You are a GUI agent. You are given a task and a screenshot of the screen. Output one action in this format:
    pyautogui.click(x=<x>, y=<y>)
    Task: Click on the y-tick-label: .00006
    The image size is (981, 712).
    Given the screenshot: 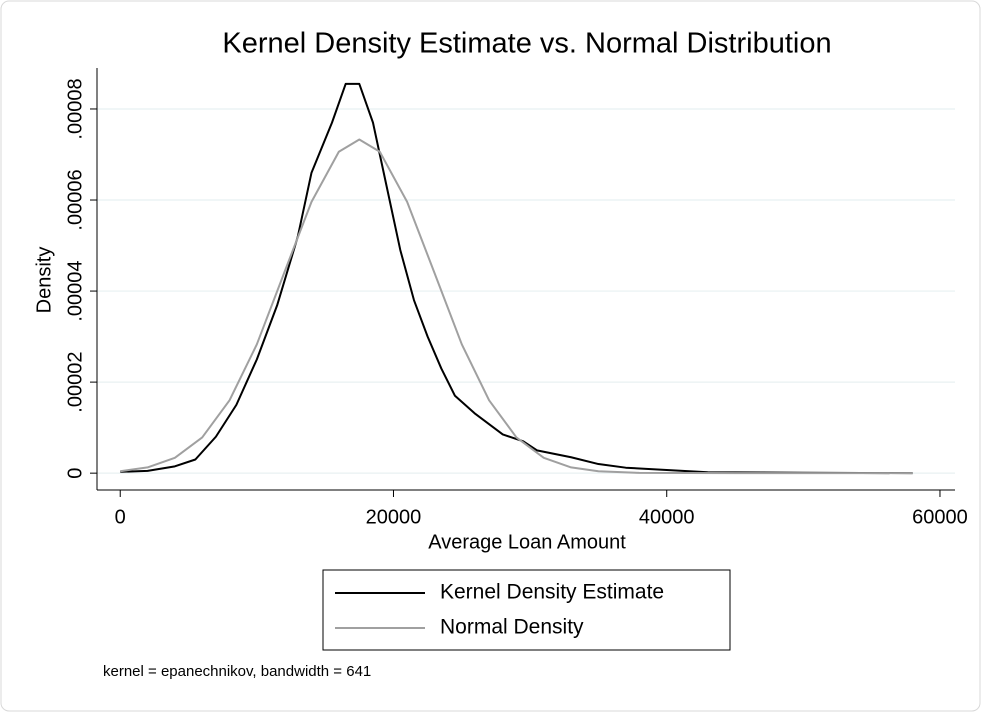 What is the action you would take?
    pyautogui.click(x=75, y=199)
    